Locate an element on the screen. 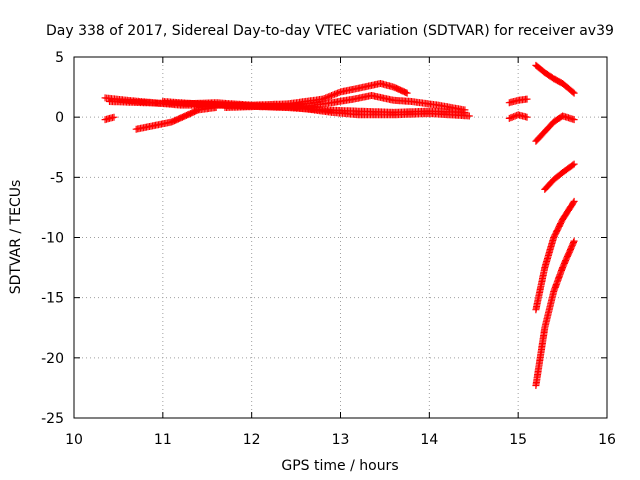 The image size is (640, 480). x-axis-label: GPS time / hours is located at coordinates (339, 466).